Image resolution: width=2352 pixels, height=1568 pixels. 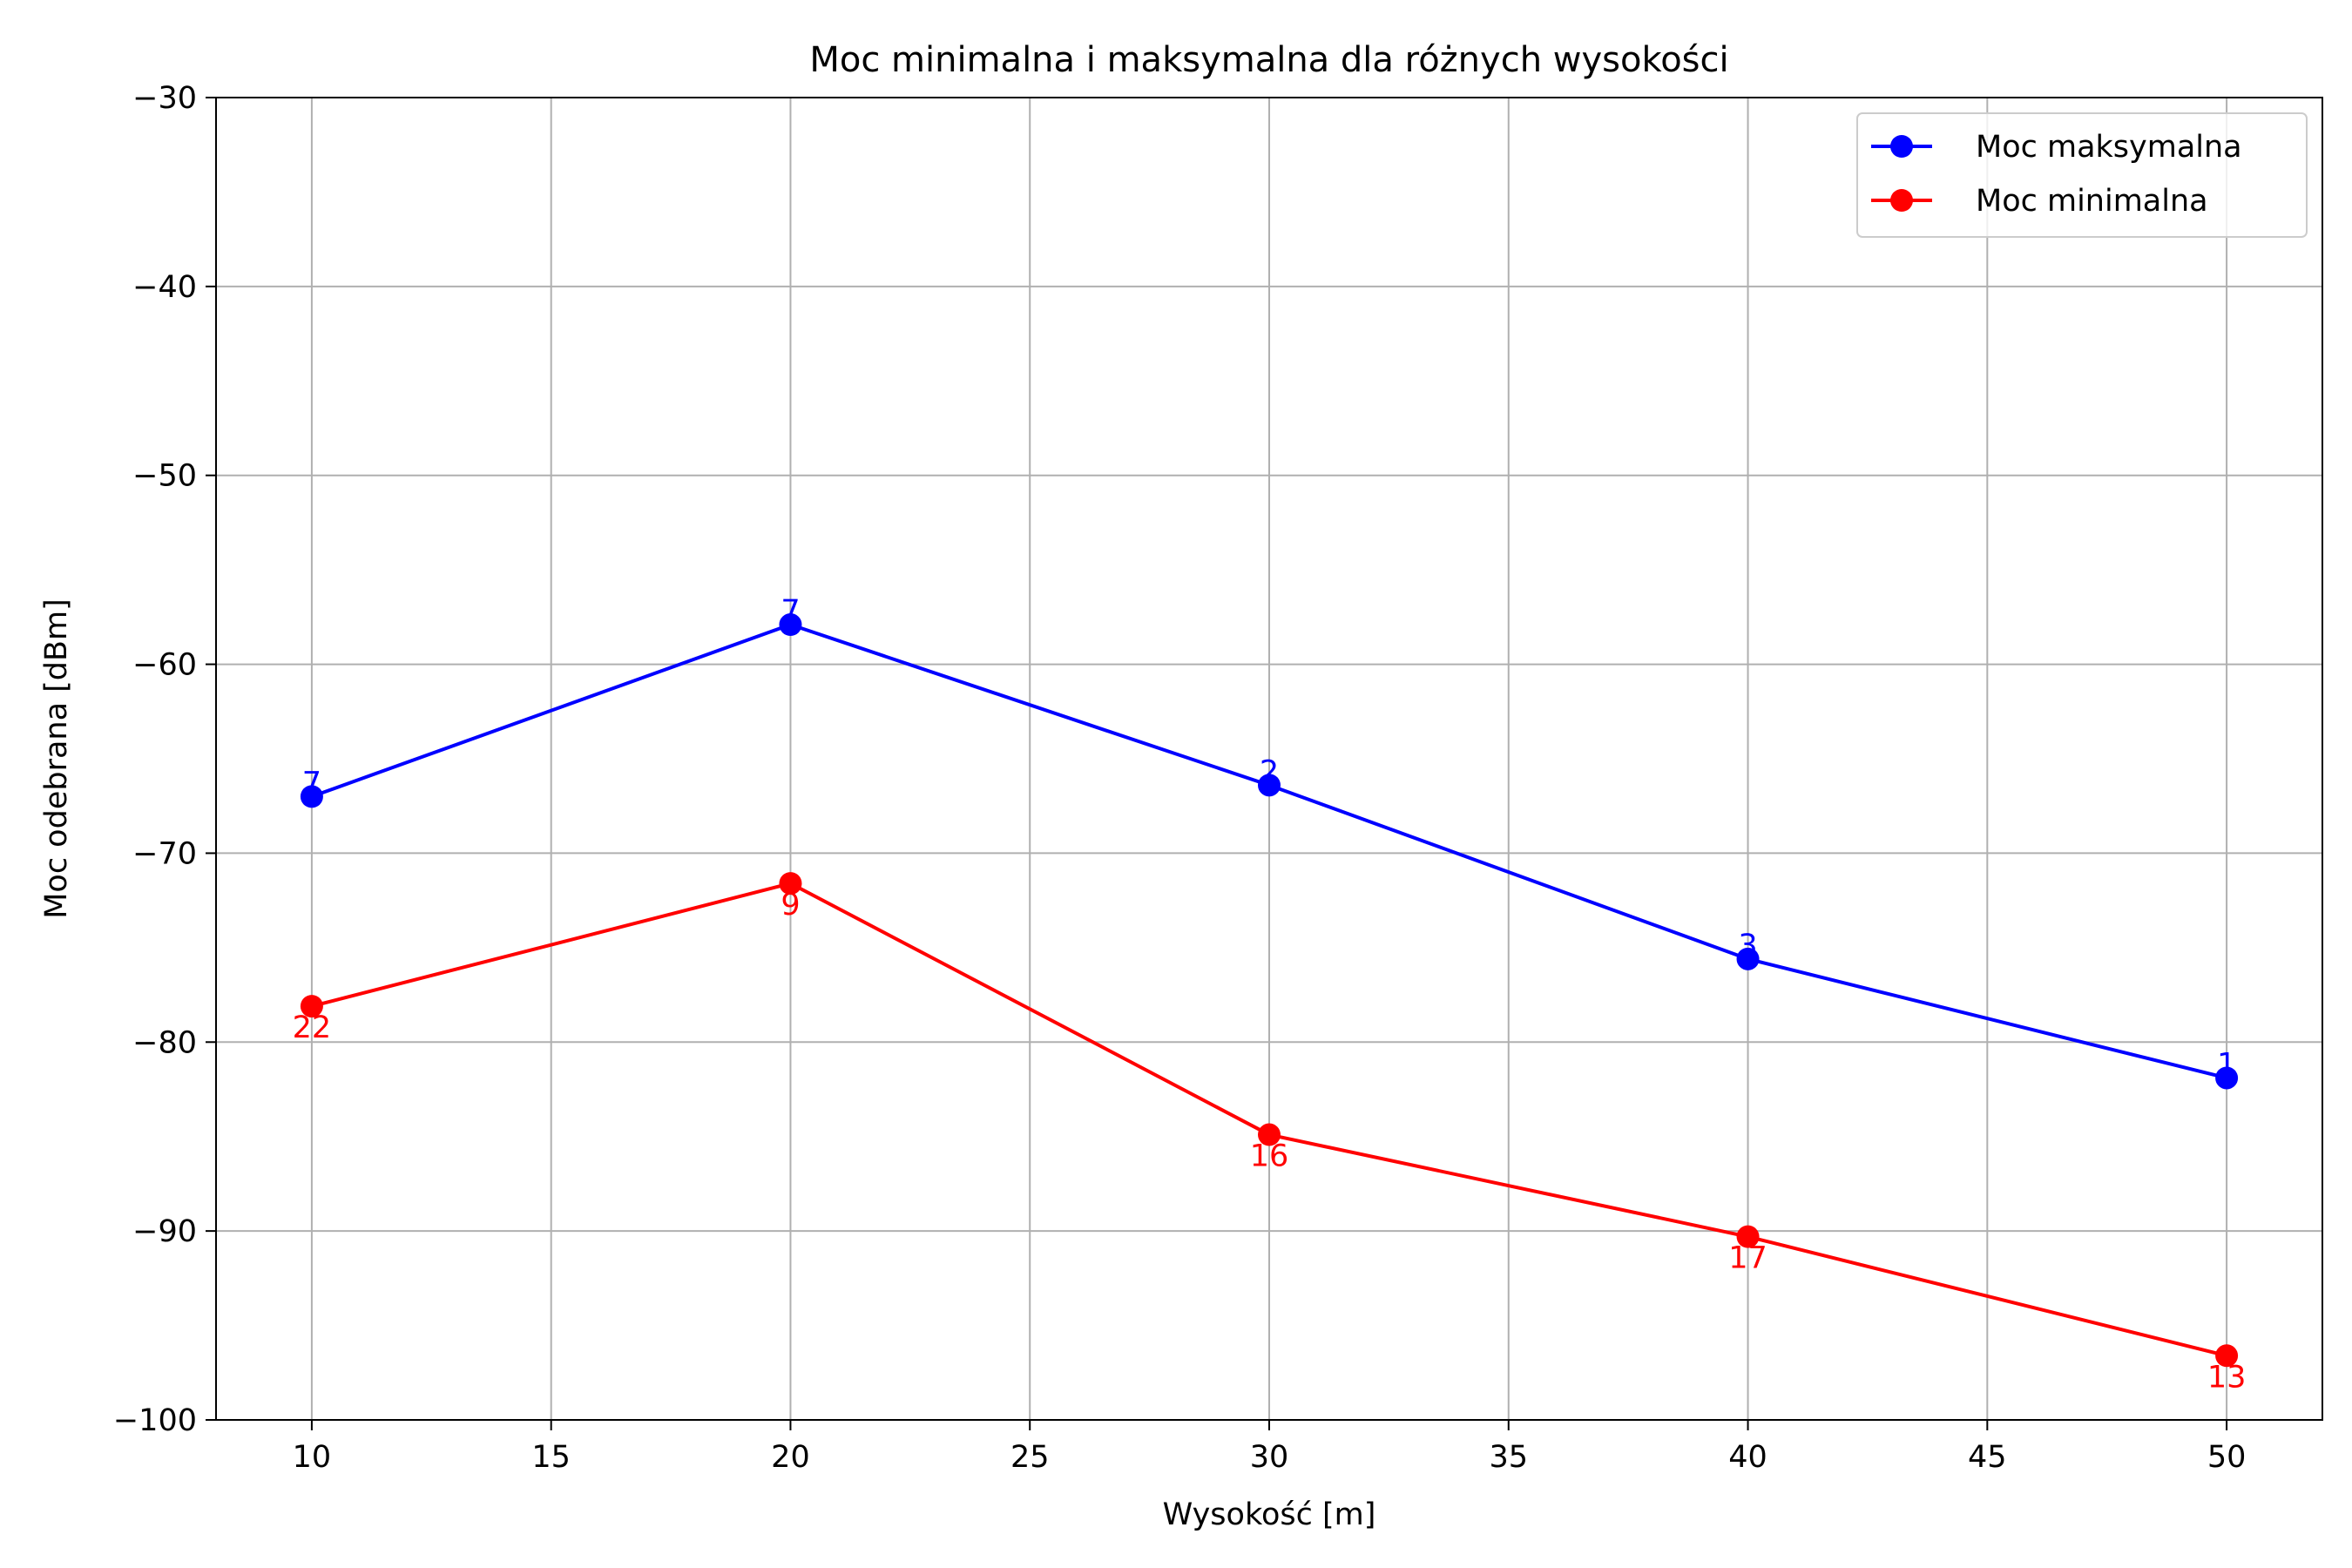 I want to click on y-tick-label: −100, so click(x=155, y=1420).